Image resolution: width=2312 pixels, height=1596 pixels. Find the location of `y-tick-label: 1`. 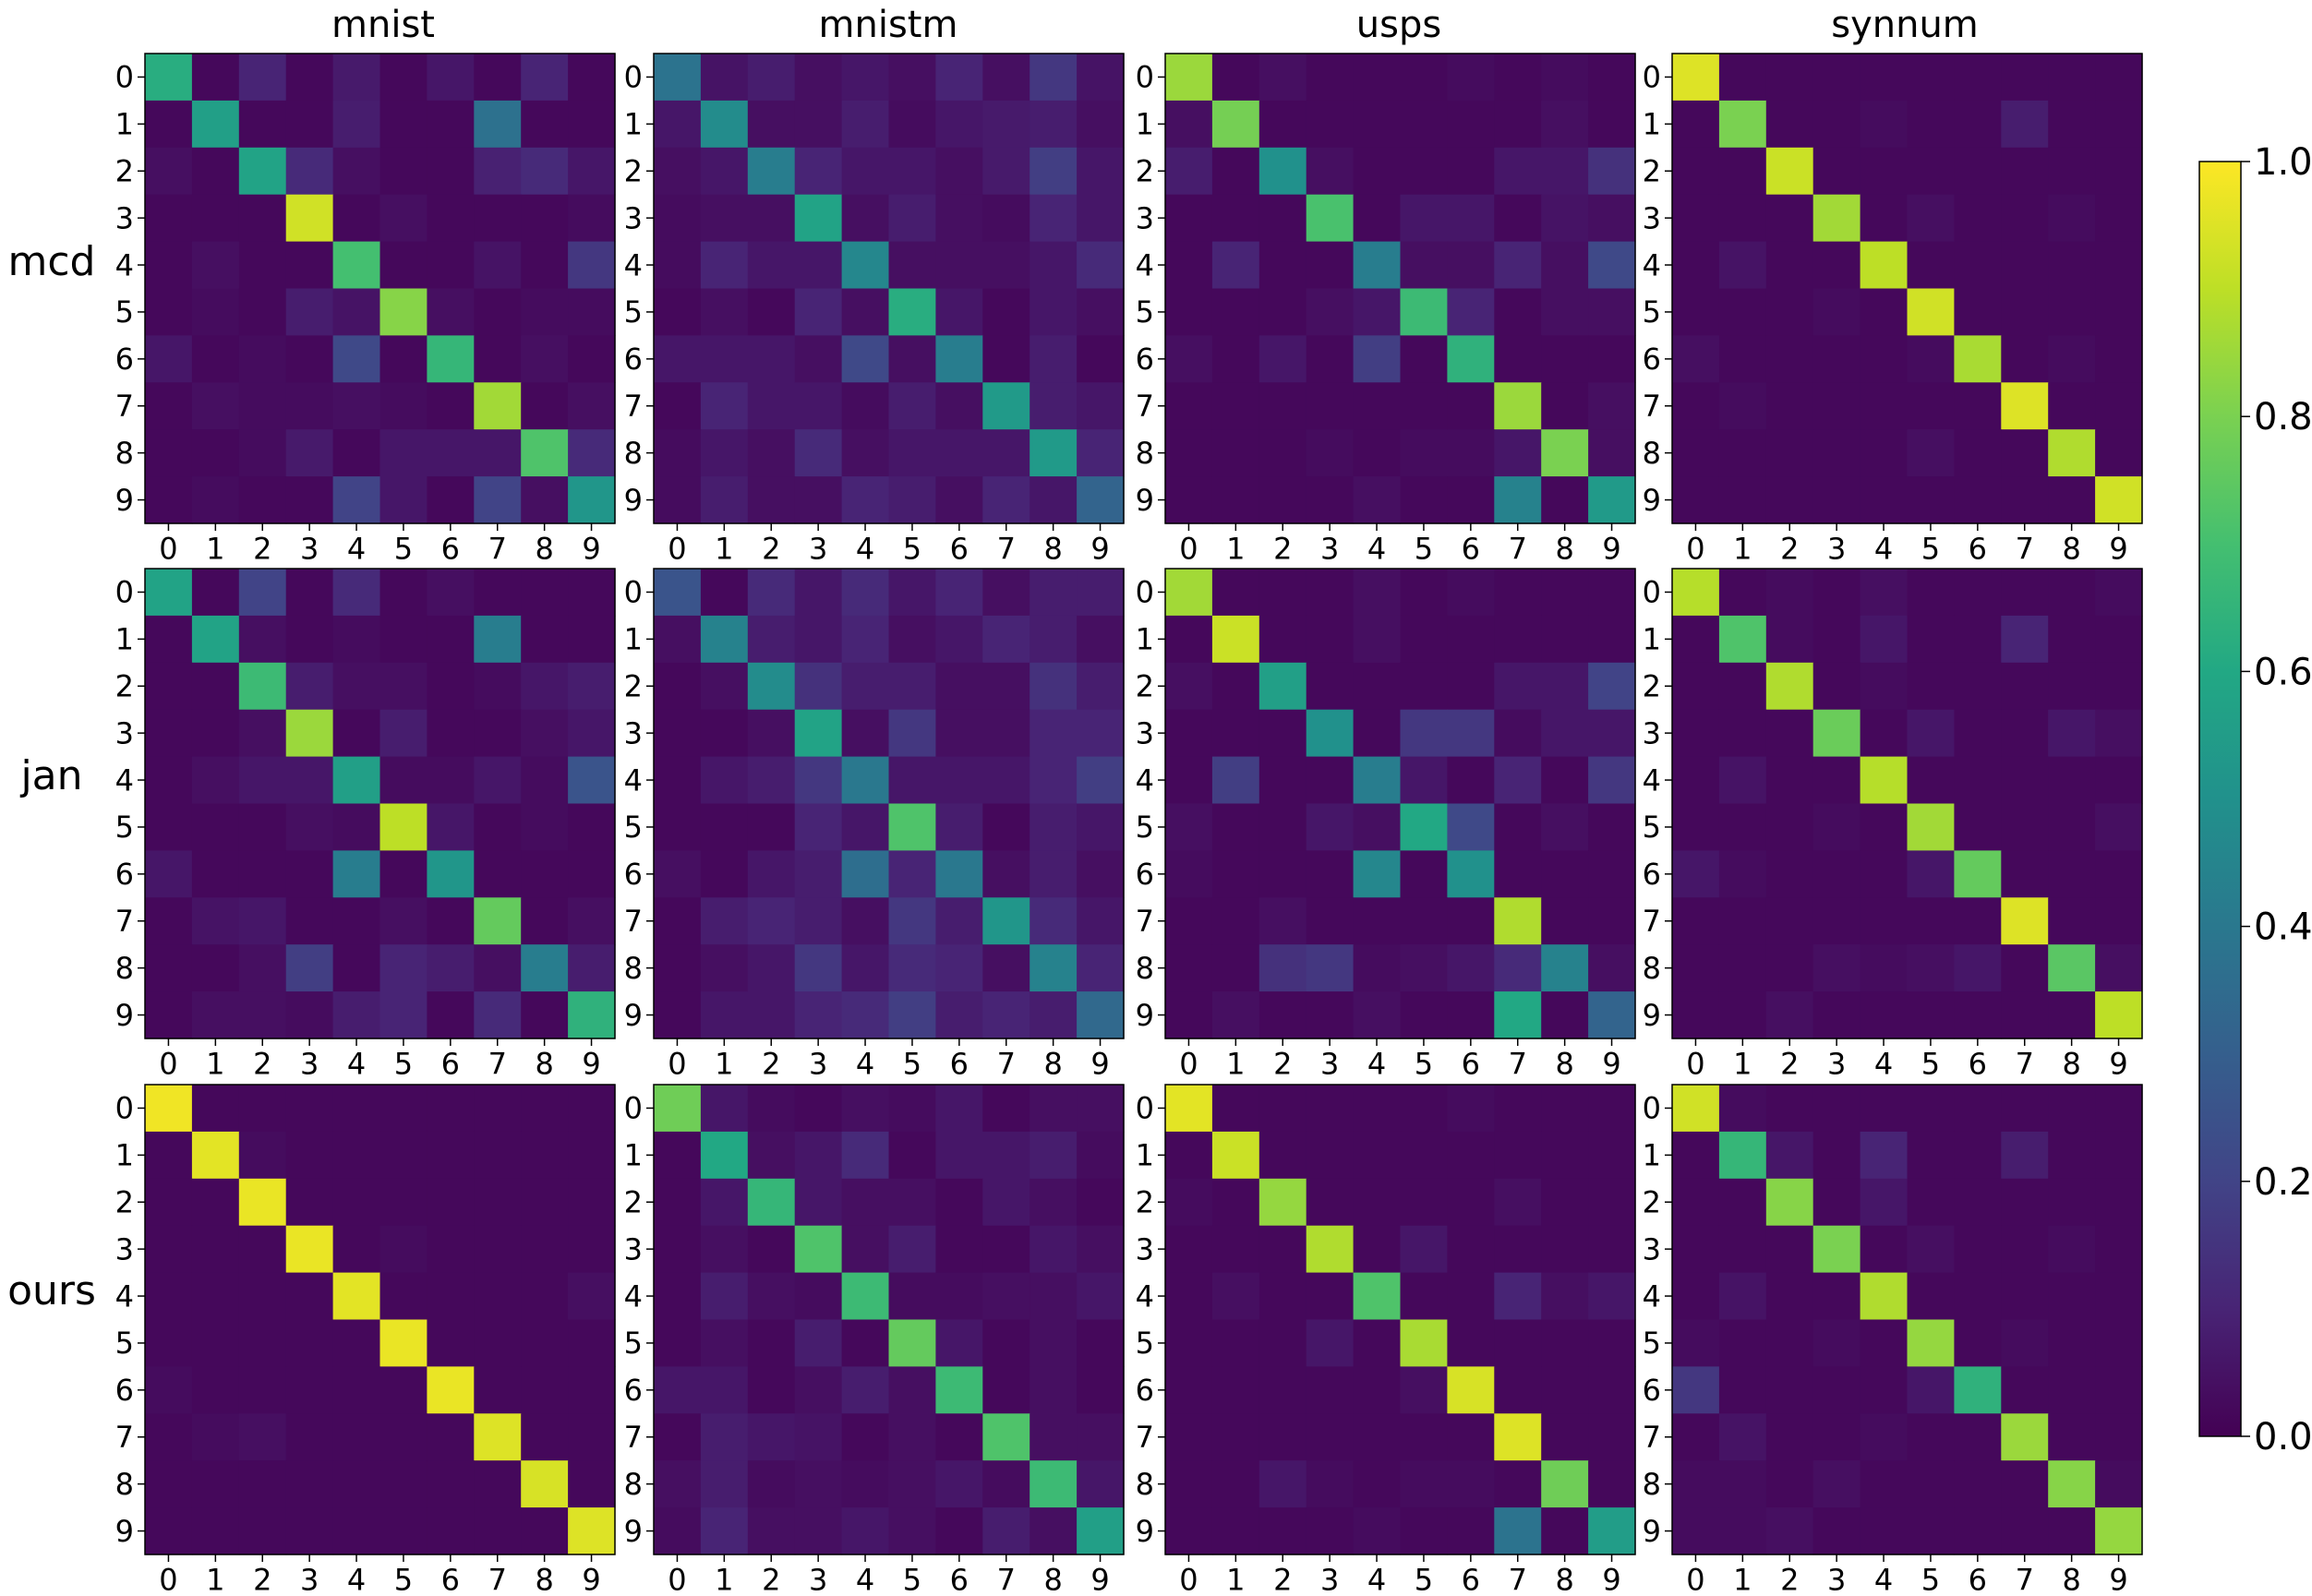

y-tick-label: 1 is located at coordinates (124, 124).